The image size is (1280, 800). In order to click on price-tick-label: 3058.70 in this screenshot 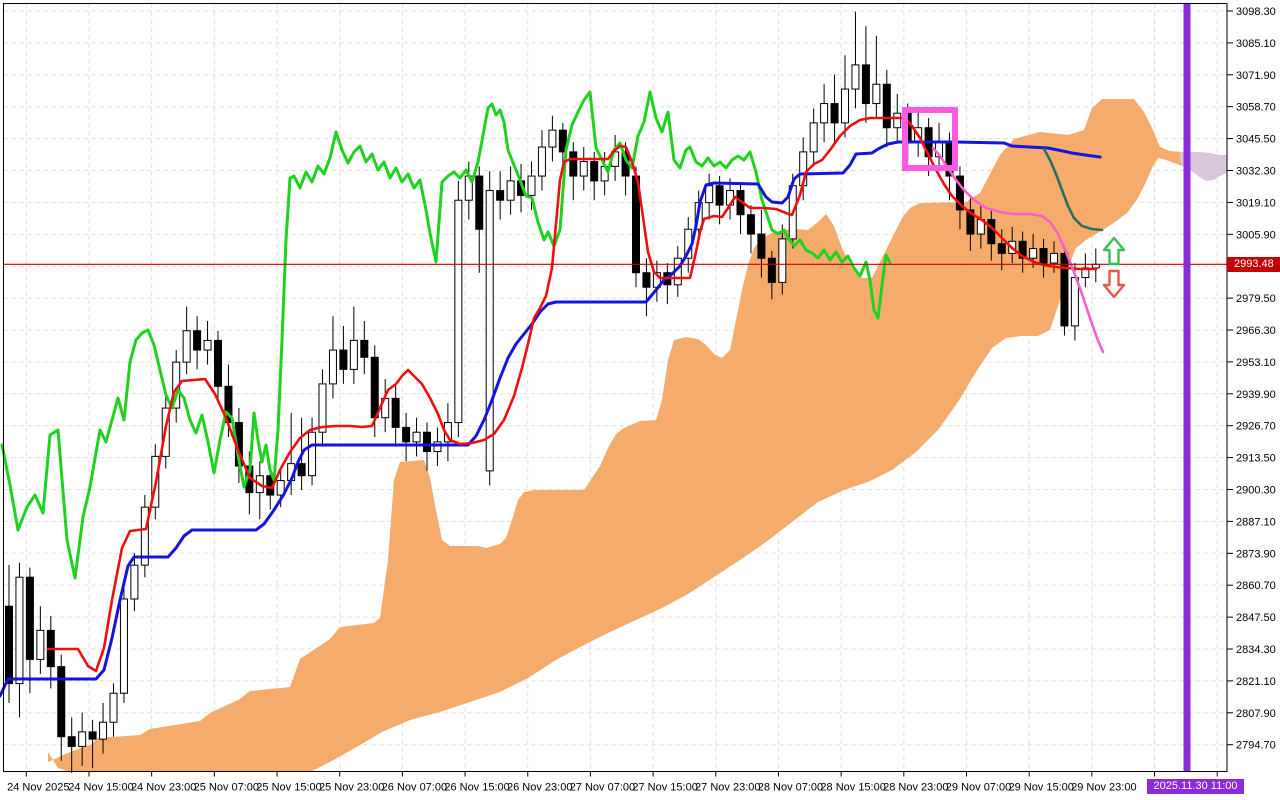, I will do `click(1256, 108)`.